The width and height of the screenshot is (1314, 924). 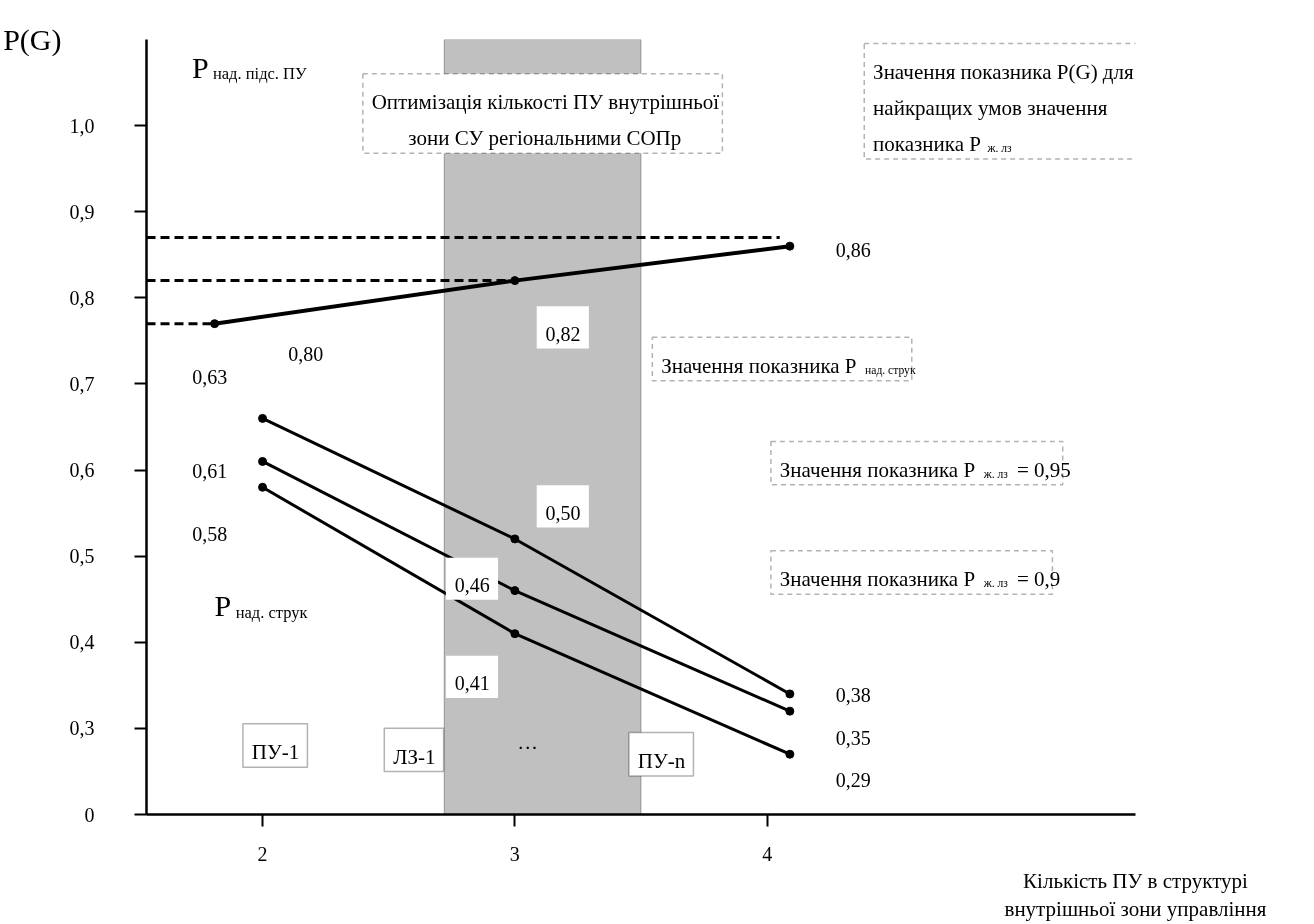 I want to click on annotation: Оптимізація кількості ПУ внутрішньої зони СУ регіональними СОПр, so click(x=545, y=120).